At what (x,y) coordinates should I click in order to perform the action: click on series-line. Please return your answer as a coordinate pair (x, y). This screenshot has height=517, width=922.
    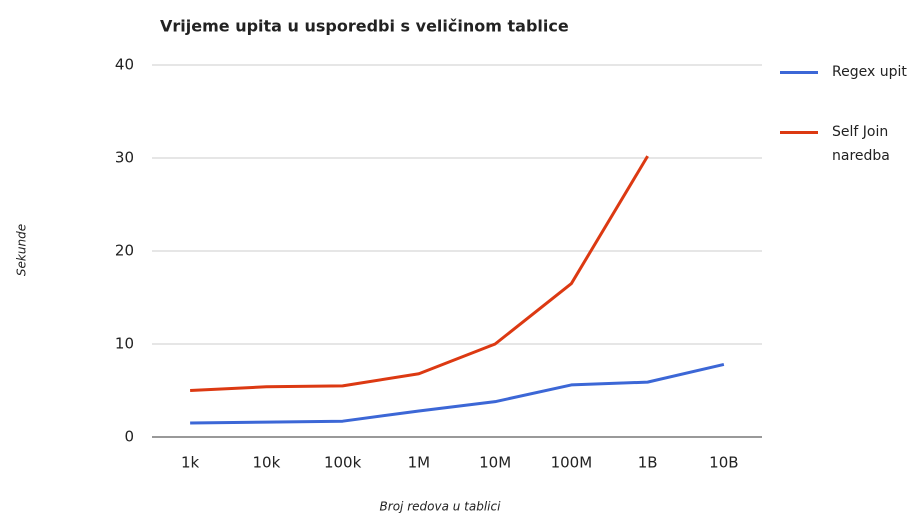
    Looking at the image, I should click on (457, 393).